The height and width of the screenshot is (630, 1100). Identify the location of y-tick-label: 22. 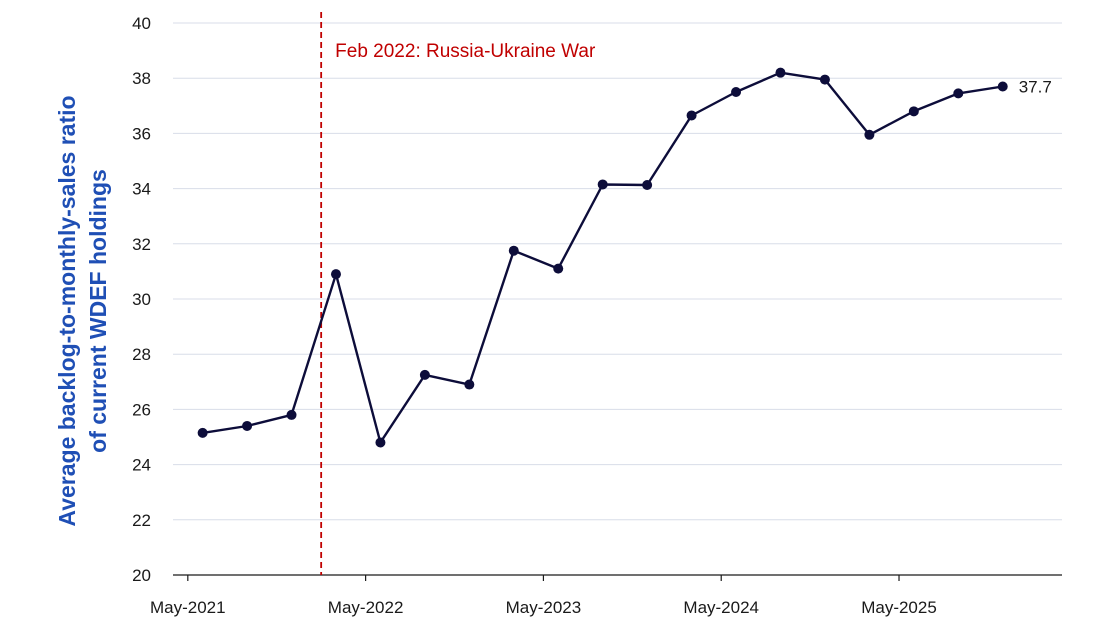
(141, 520).